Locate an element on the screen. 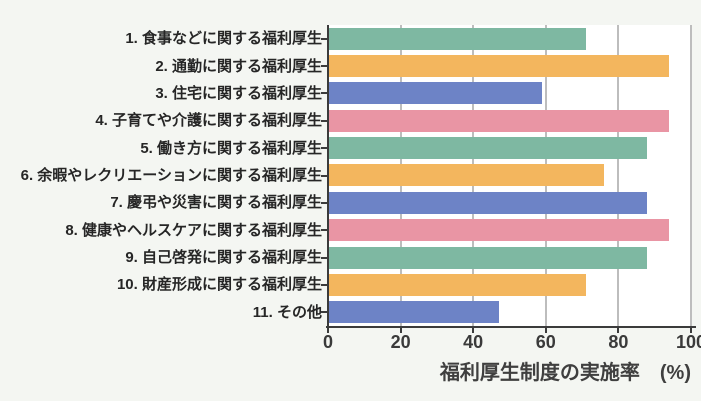  x-tick-label-20: 20 is located at coordinates (400, 342).